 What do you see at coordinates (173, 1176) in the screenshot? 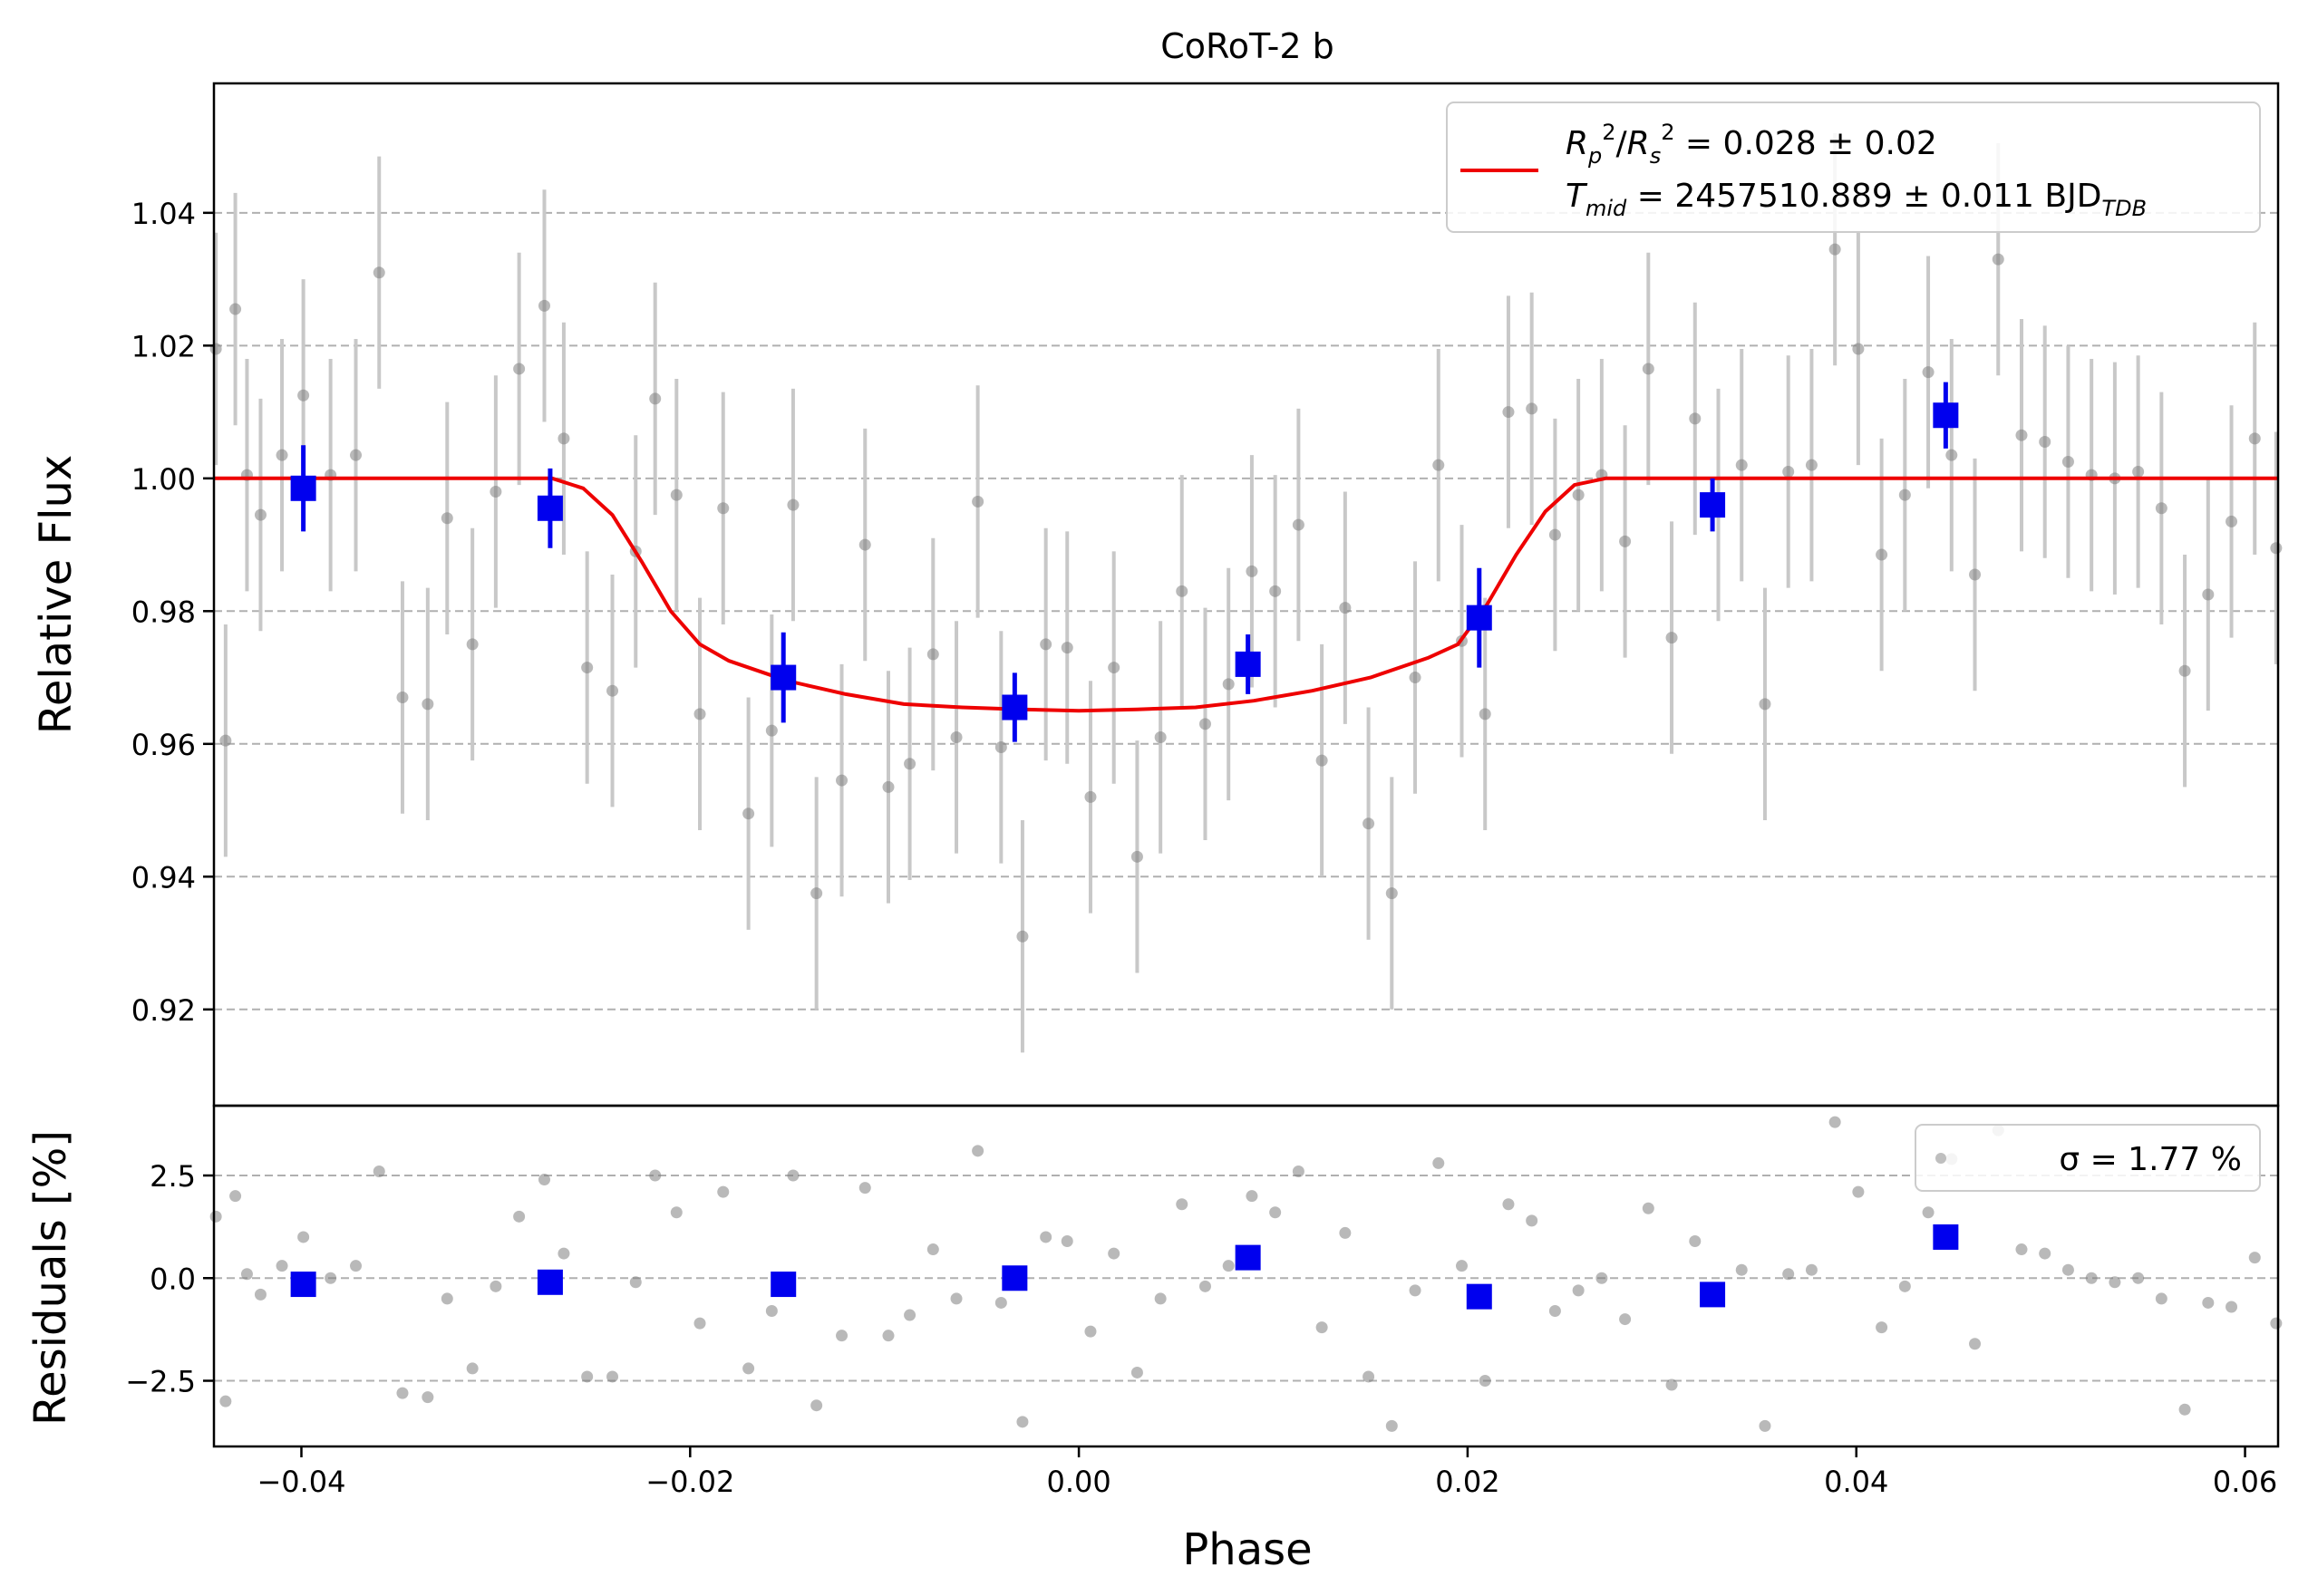
I see `residuals-y-tick-label: 2.5` at bounding box center [173, 1176].